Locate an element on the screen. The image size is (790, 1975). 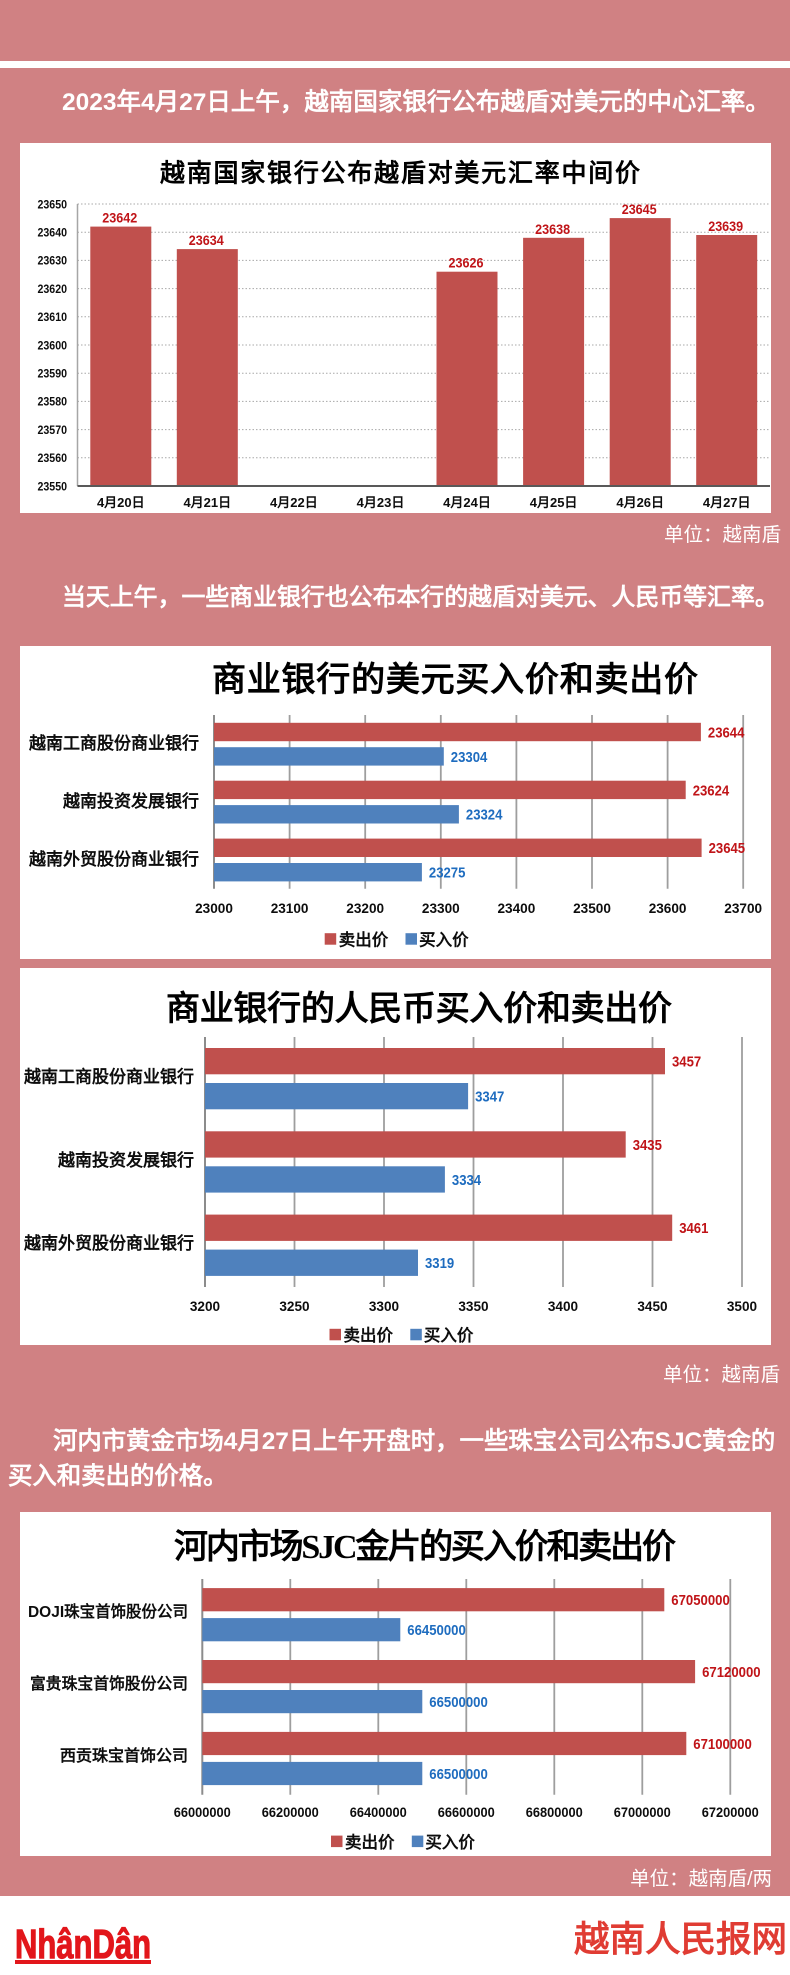
svg-text: 67100000 is located at coordinates (722, 1744).